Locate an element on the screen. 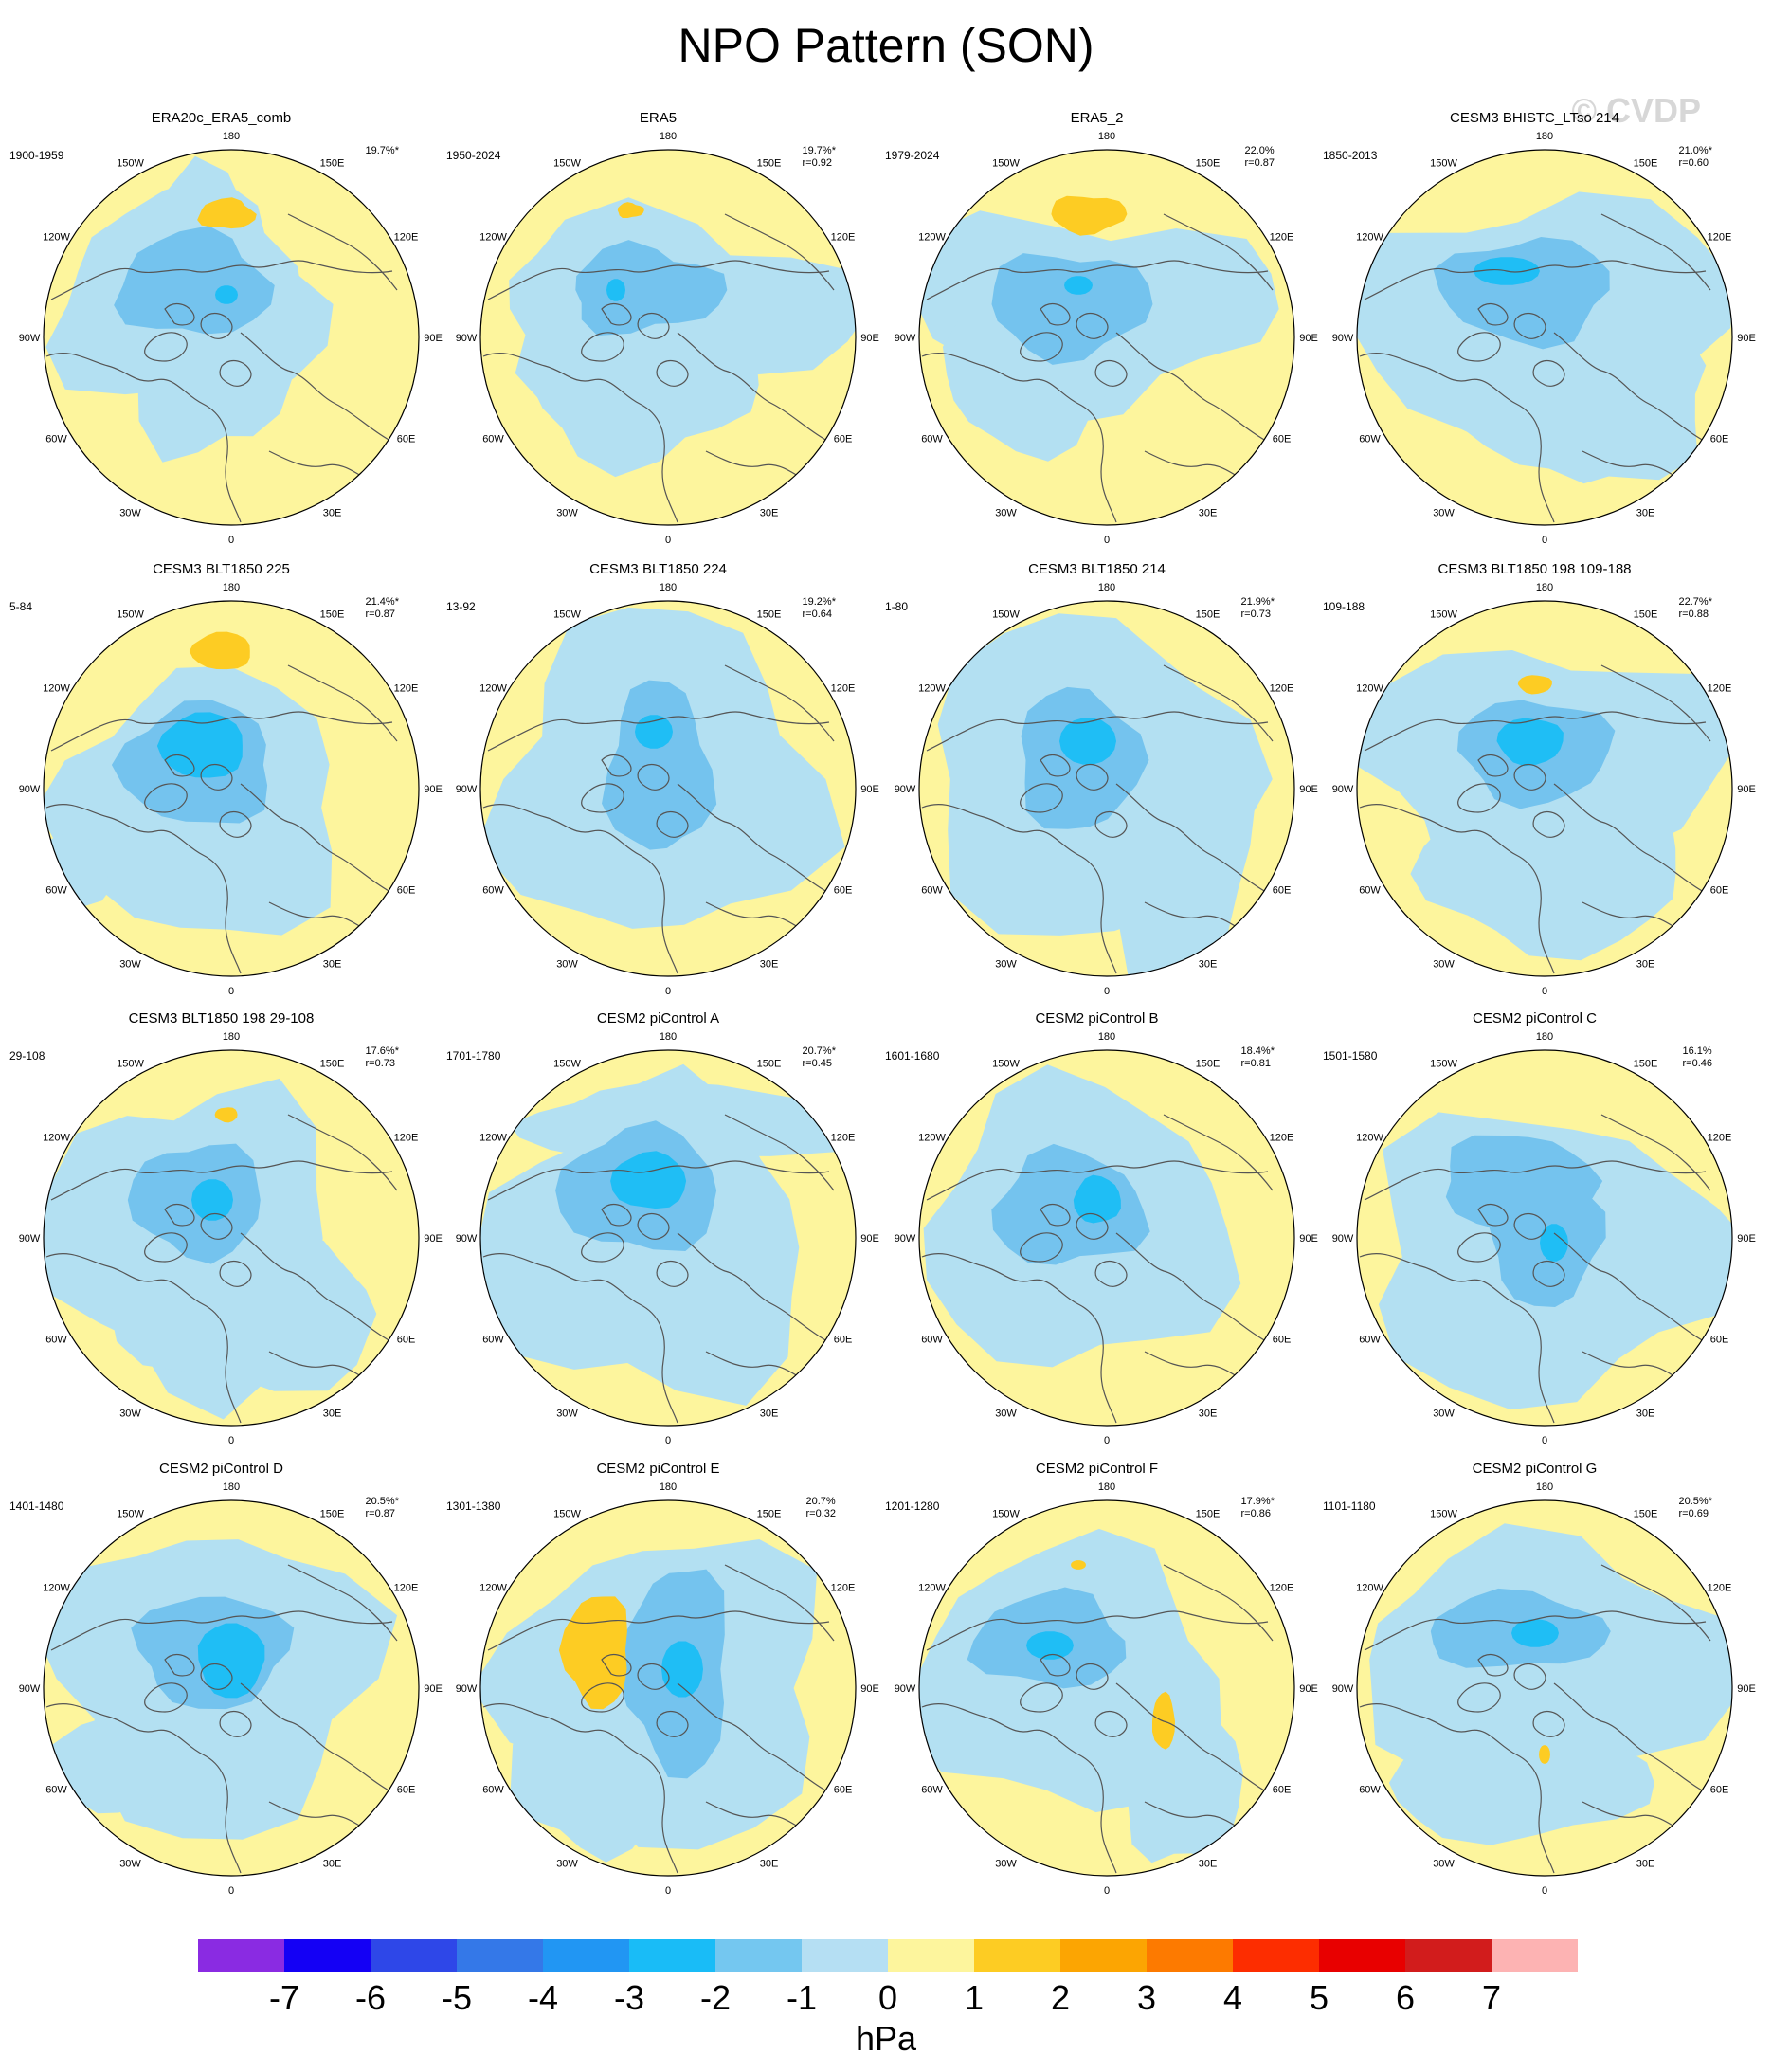 This screenshot has width=1772, height=2072. panel-variance-pct: 21.0%* is located at coordinates (1695, 150).